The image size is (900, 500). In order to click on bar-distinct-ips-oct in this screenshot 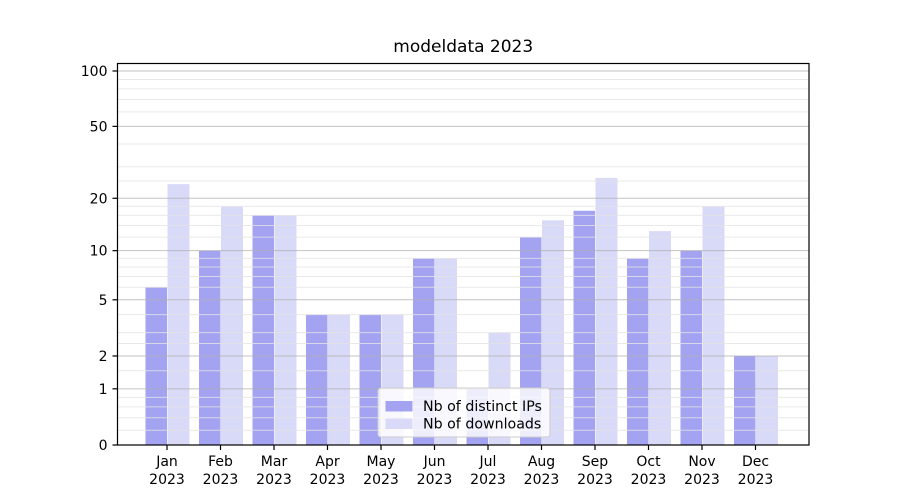, I will do `click(638, 351)`.